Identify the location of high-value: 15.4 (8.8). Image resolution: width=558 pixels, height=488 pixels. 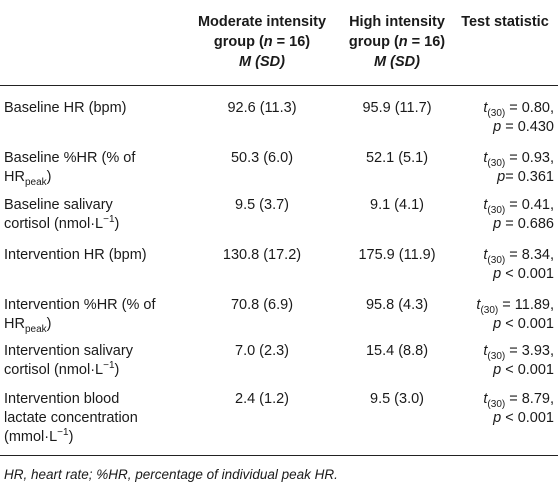
(397, 351).